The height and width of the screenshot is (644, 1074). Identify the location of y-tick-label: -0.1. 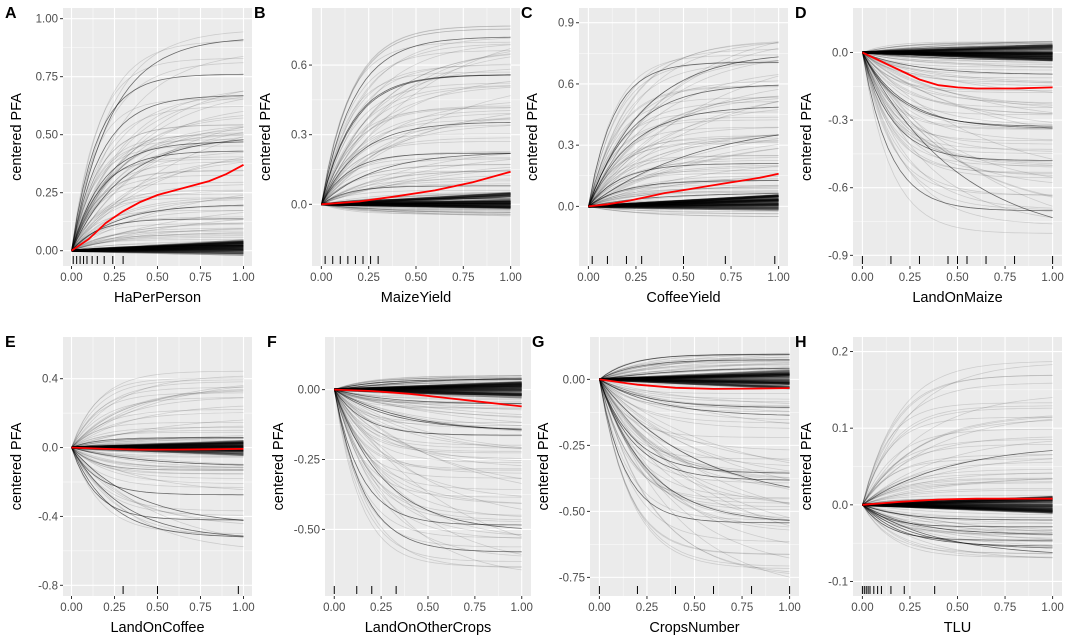
(838, 582).